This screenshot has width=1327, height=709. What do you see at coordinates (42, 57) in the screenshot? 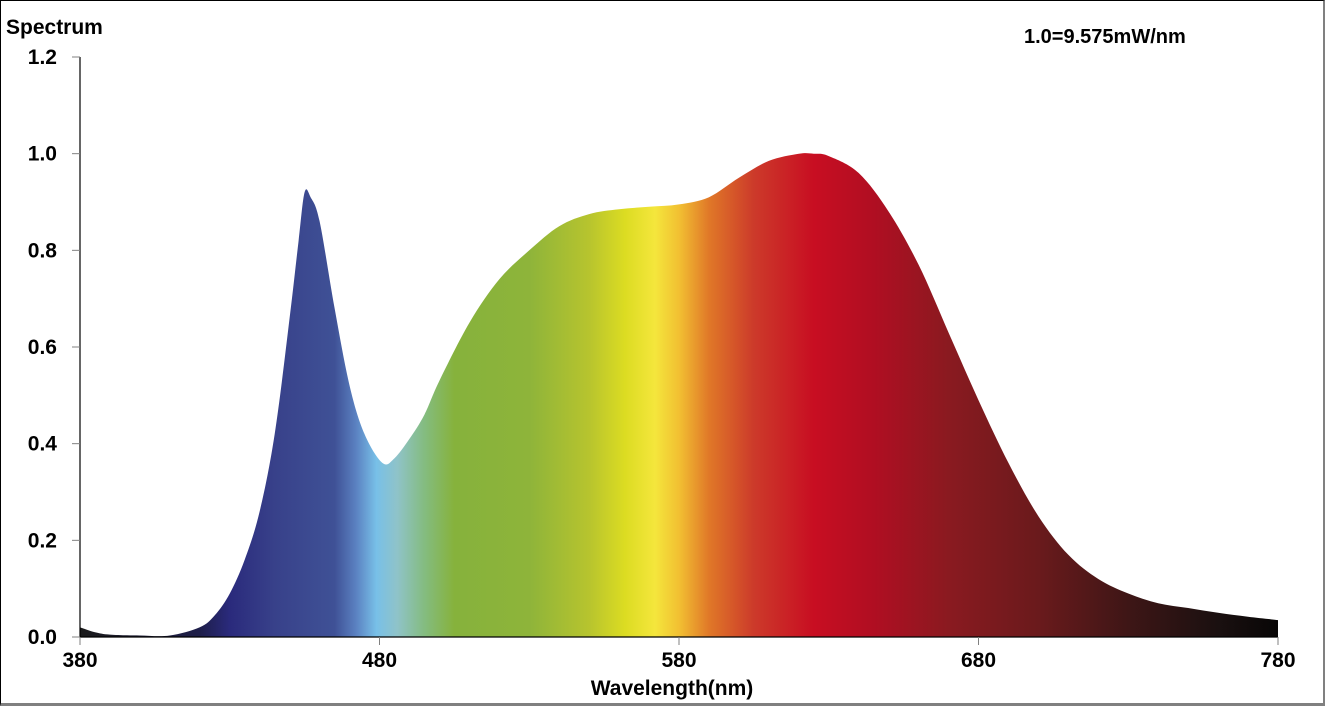
I see `y-tick-label: 1.2` at bounding box center [42, 57].